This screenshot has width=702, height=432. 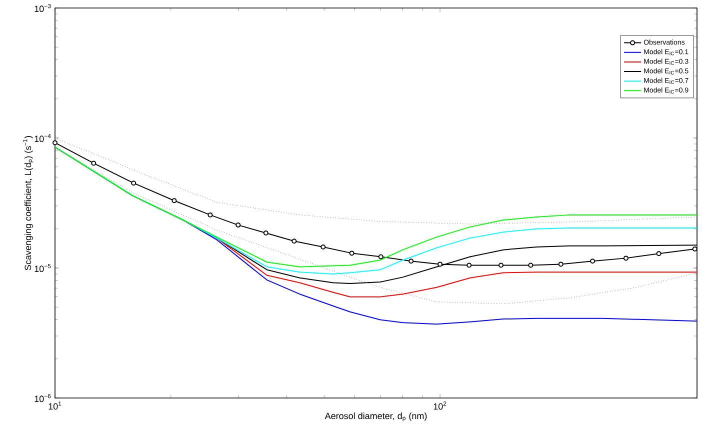 I want to click on x-tick-label: 10$^{1}$, so click(x=55, y=406).